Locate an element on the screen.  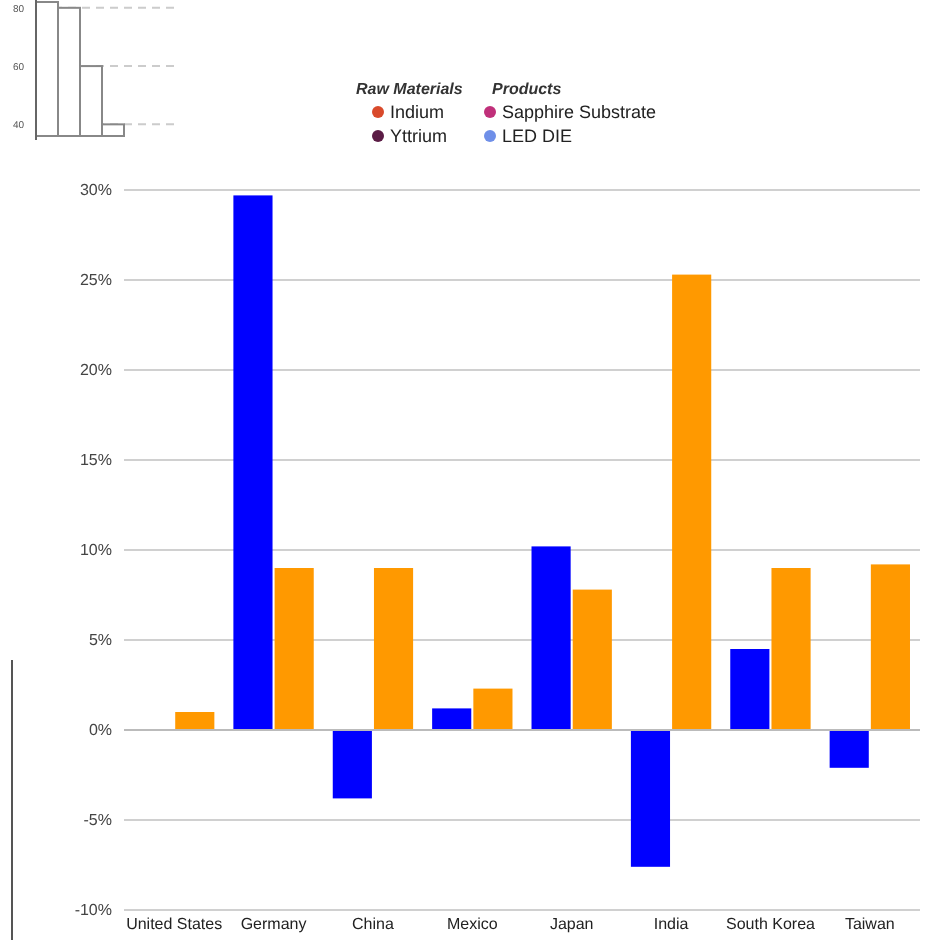
x-tick-label: Japan is located at coordinates (571, 924).